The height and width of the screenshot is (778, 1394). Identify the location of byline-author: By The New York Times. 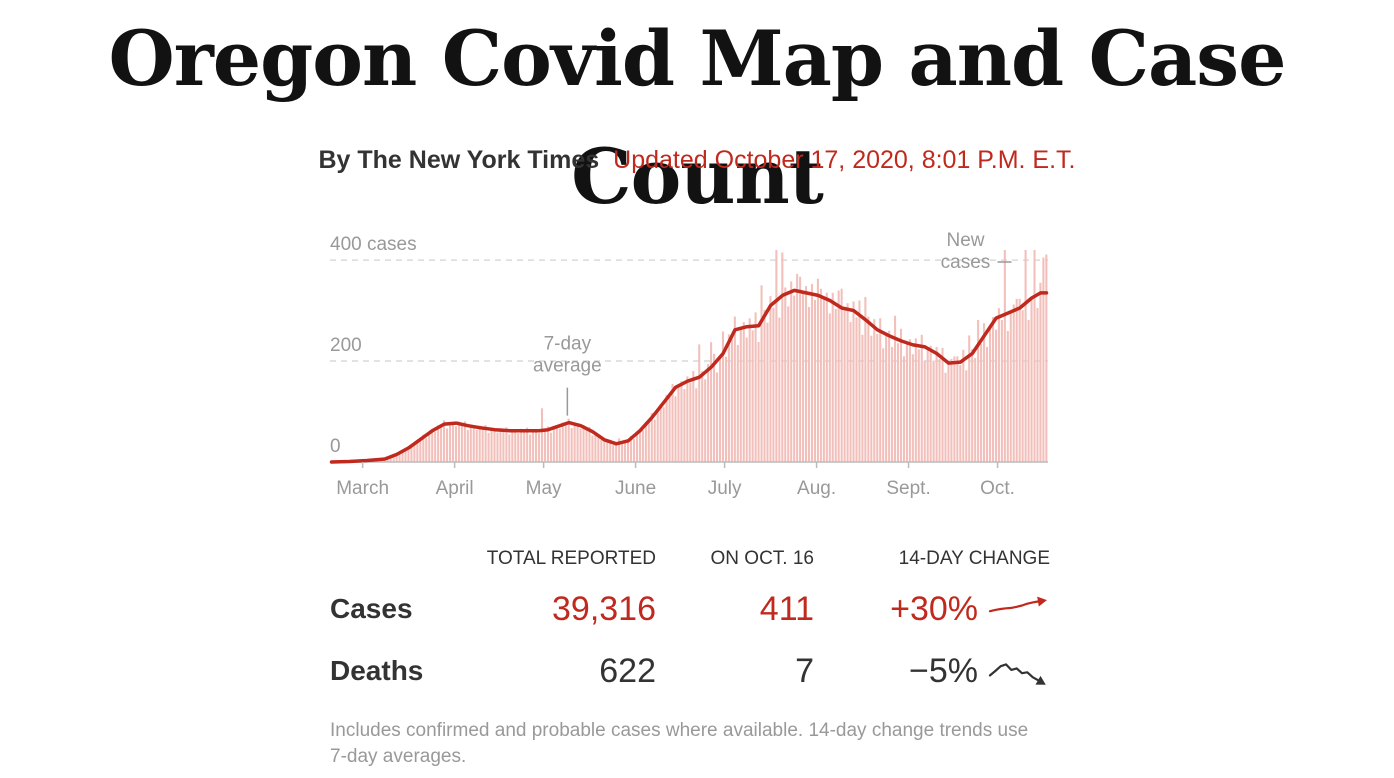
(459, 160).